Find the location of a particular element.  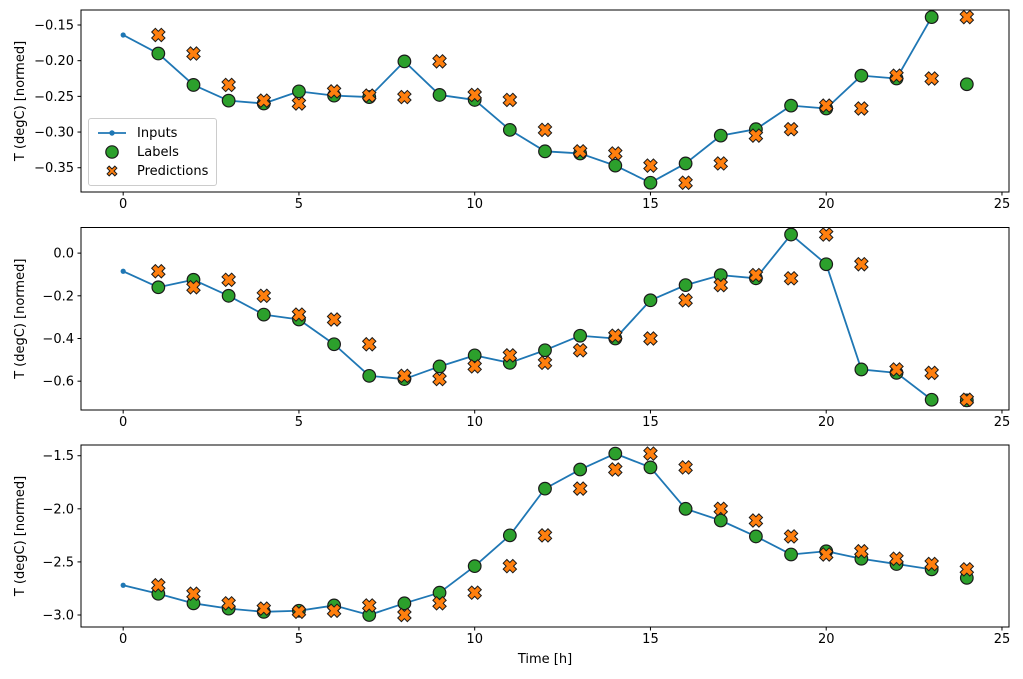

line-dot-icon is located at coordinates (112, 133).